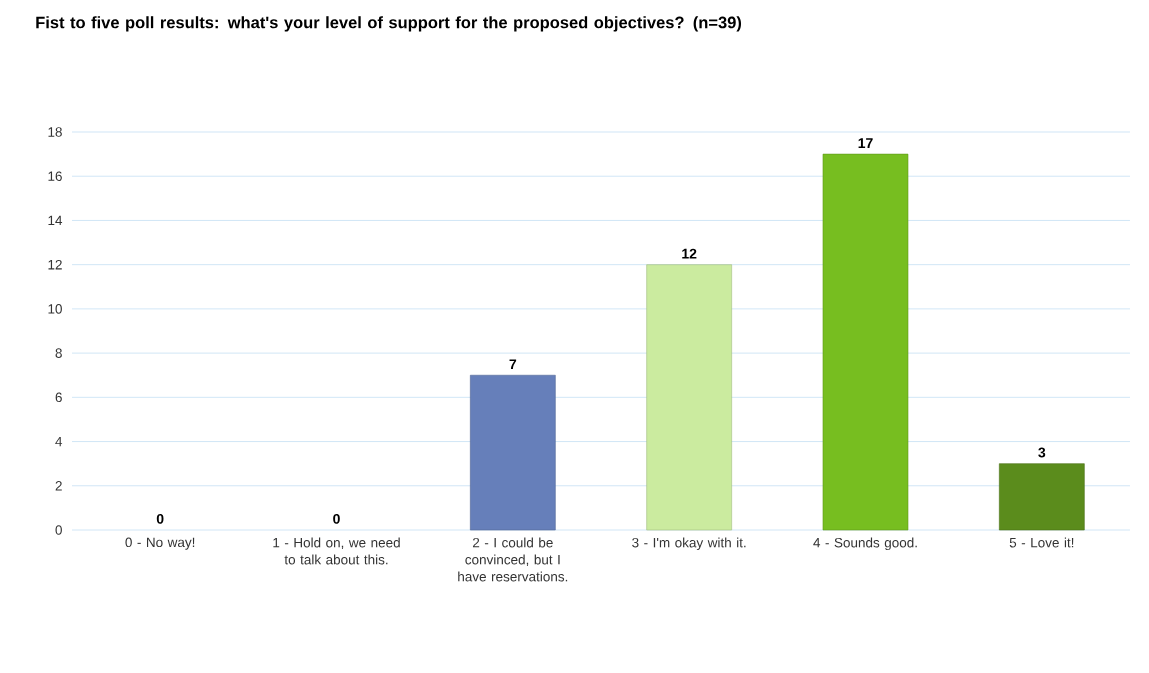  I want to click on x-tick-label: 3 - I'm okay with it., so click(689, 544).